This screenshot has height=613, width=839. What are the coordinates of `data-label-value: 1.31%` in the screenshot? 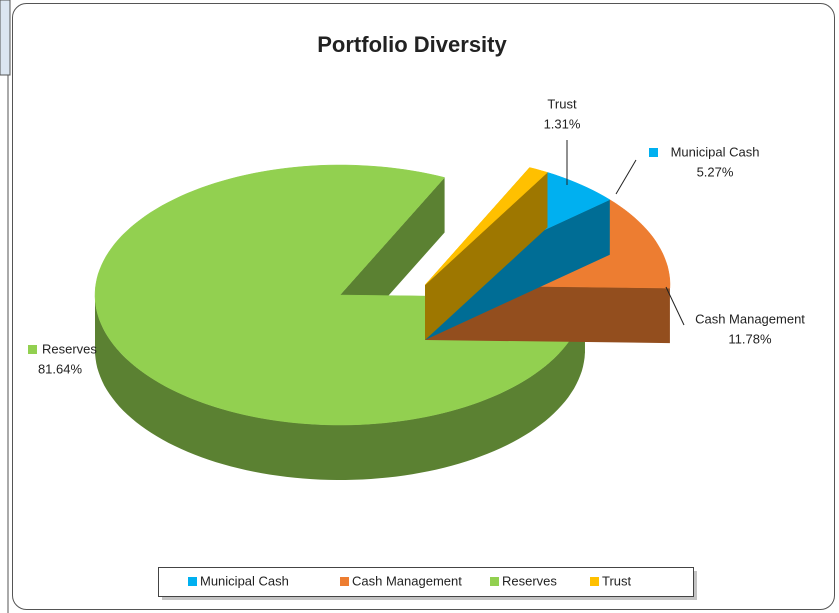 It's located at (562, 123).